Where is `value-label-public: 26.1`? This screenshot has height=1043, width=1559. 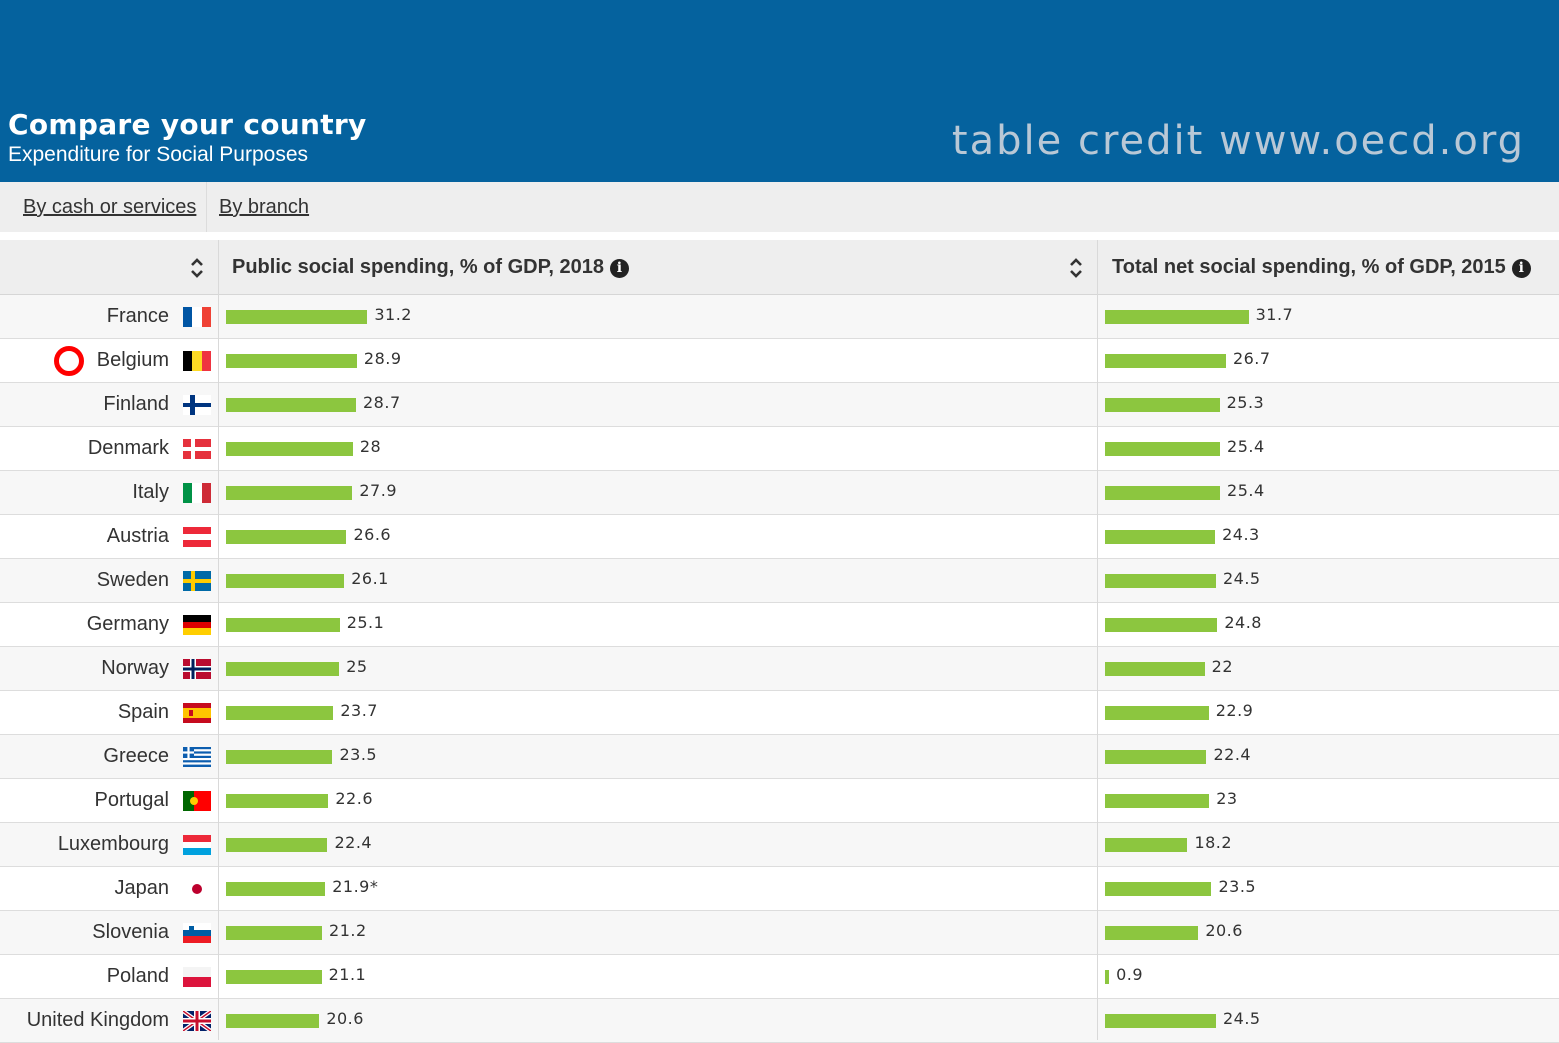
value-label-public: 26.1 is located at coordinates (370, 578).